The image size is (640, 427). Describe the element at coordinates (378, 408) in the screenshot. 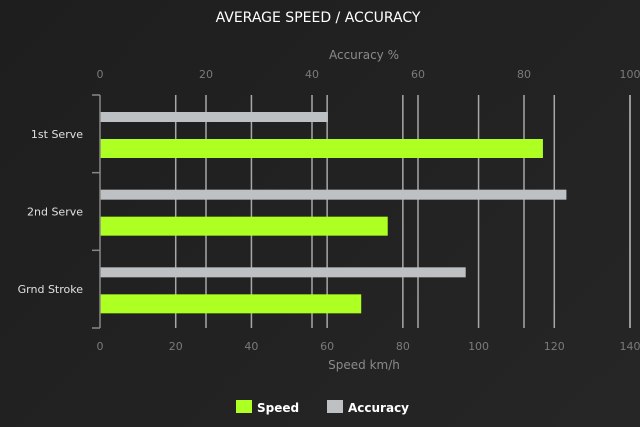

I see `legend-label: Accuracy` at that location.